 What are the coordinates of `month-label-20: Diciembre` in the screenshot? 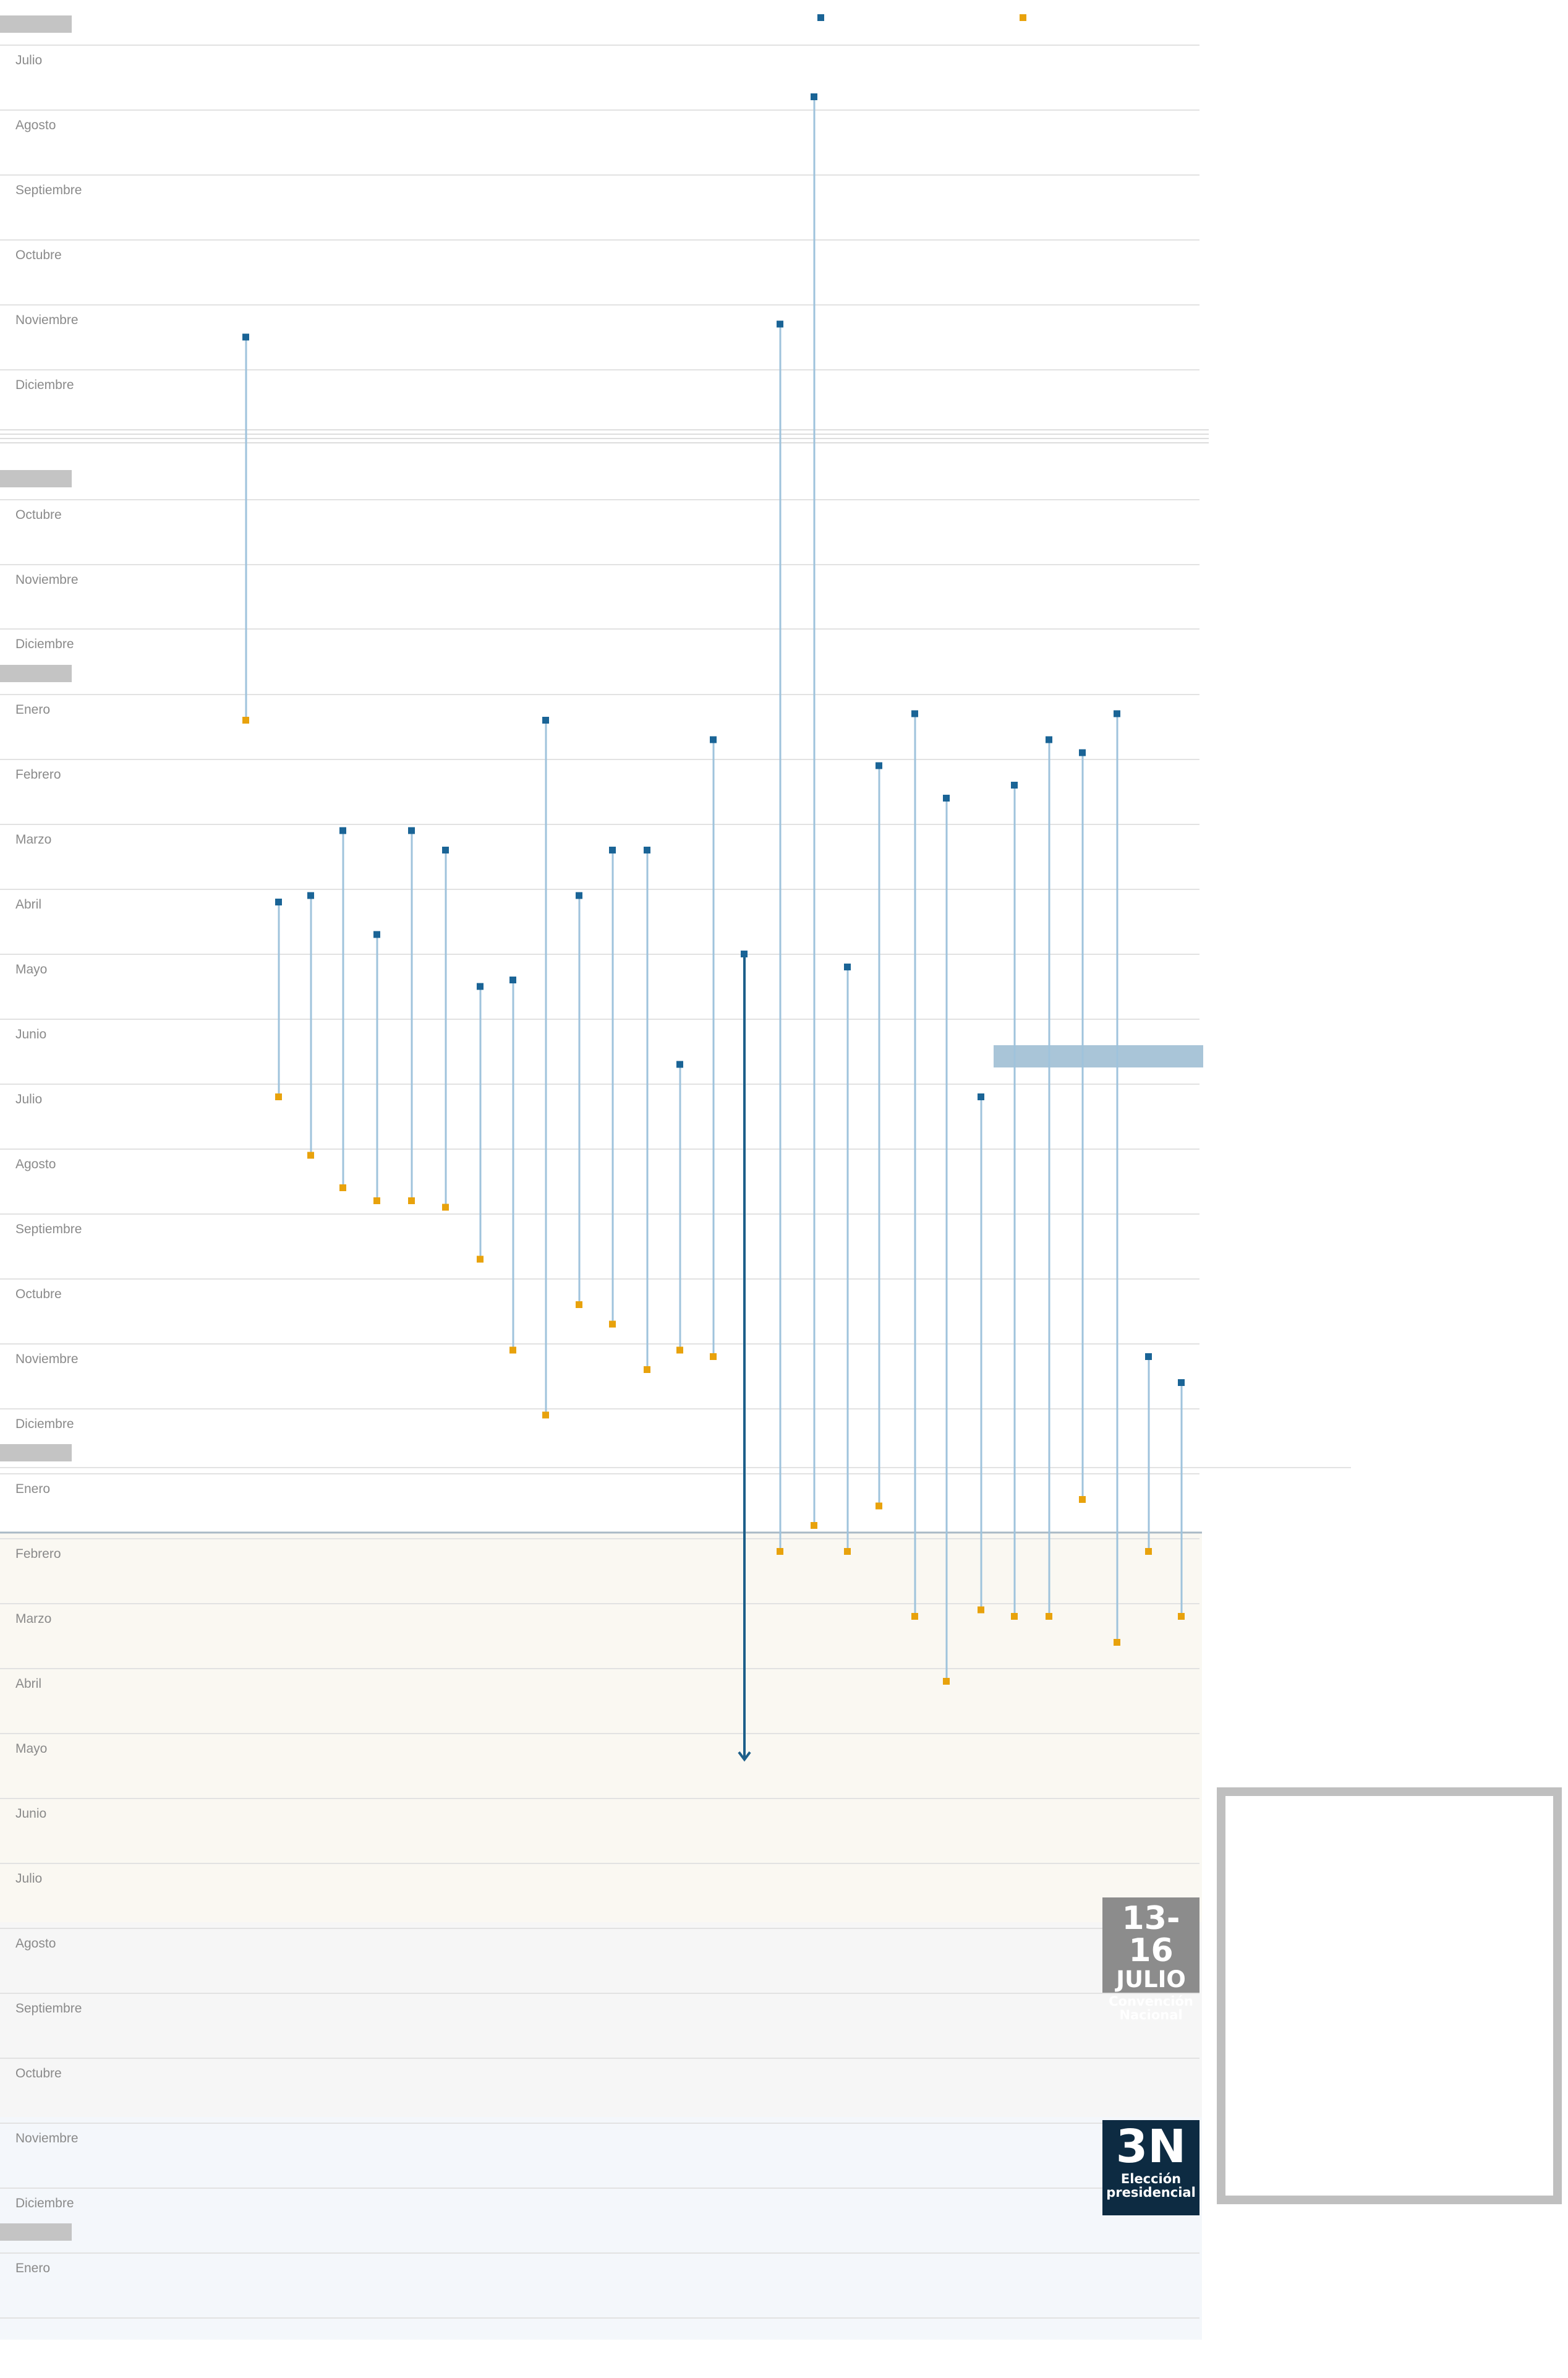 It's located at (44, 1424).